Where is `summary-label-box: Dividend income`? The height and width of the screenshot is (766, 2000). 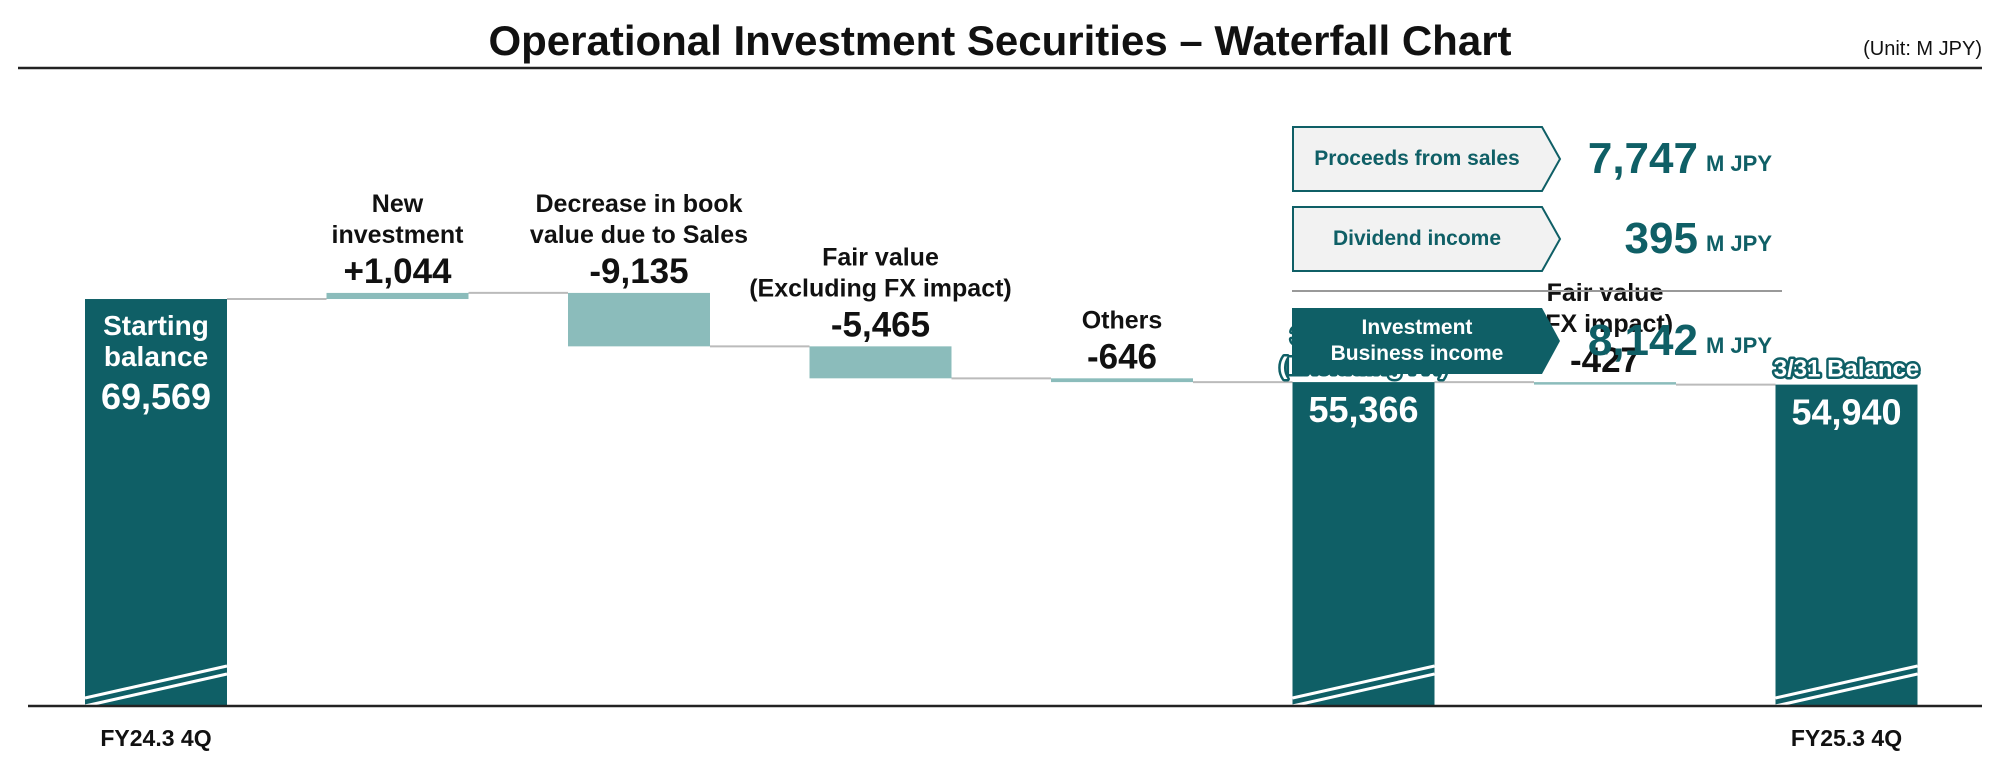
summary-label-box: Dividend income is located at coordinates (1427, 239).